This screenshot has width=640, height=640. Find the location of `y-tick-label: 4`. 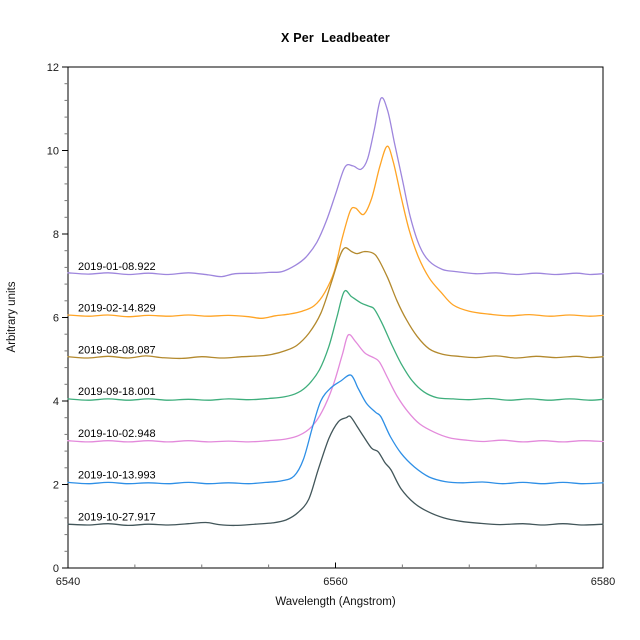

y-tick-label: 4 is located at coordinates (56, 402).